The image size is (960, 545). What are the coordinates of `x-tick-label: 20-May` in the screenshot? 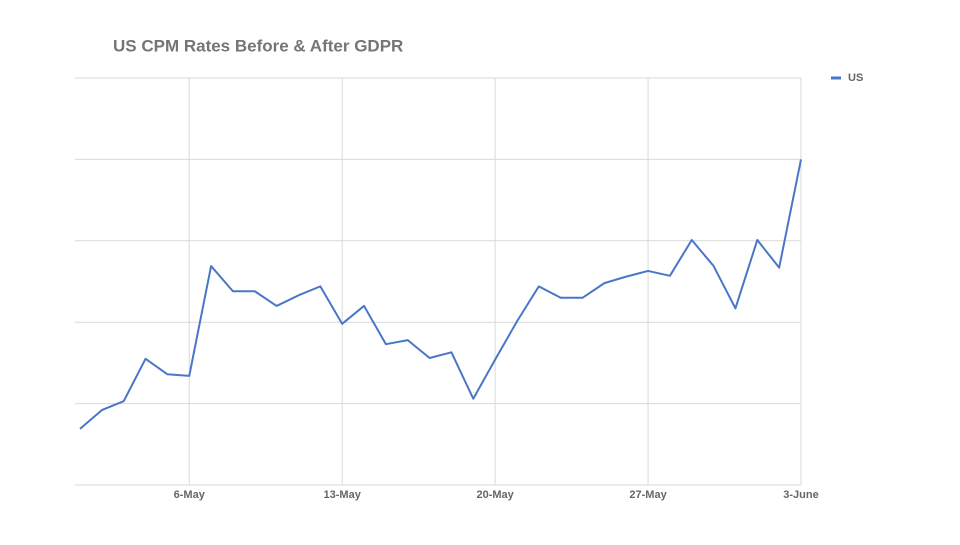 It's located at (495, 495).